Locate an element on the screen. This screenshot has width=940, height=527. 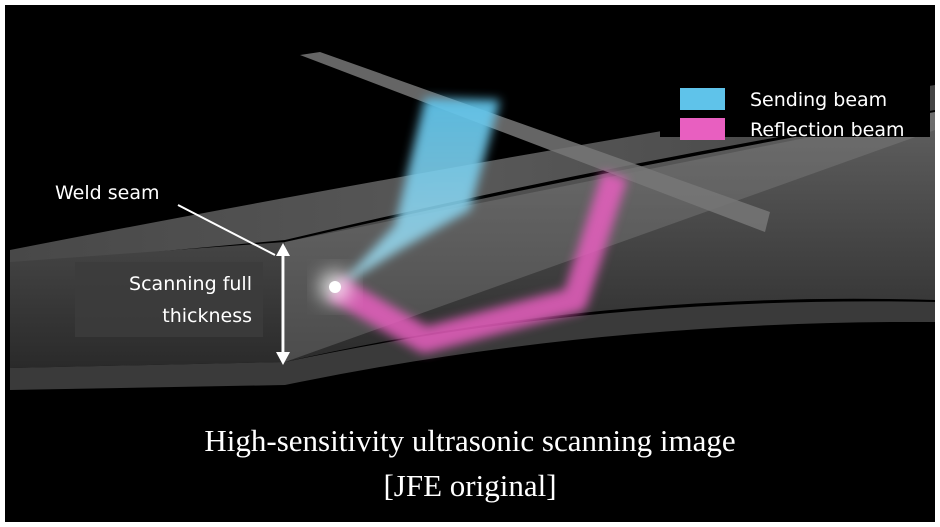
scanning-label: thickness is located at coordinates (207, 316).